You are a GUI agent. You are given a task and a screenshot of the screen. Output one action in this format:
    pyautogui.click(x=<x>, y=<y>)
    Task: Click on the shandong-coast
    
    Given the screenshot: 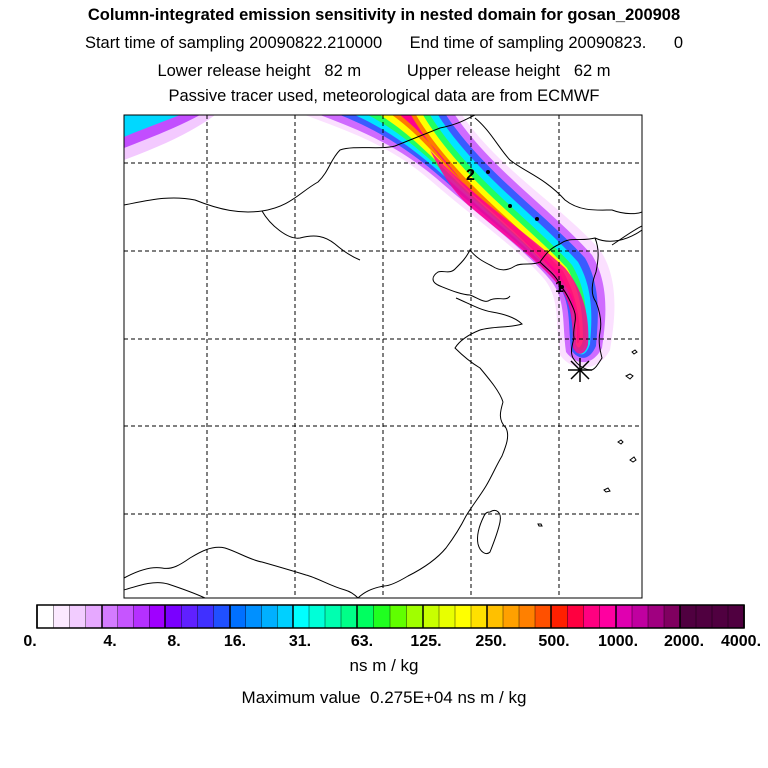 What is the action you would take?
    pyautogui.click(x=488, y=350)
    